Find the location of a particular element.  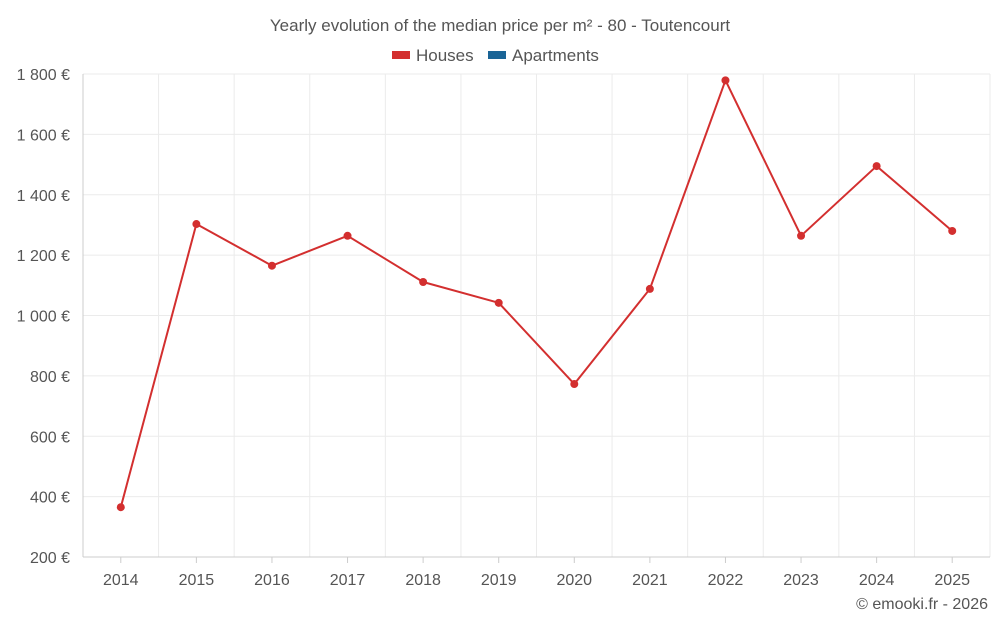

y-tick-label: 400 € is located at coordinates (50, 498).